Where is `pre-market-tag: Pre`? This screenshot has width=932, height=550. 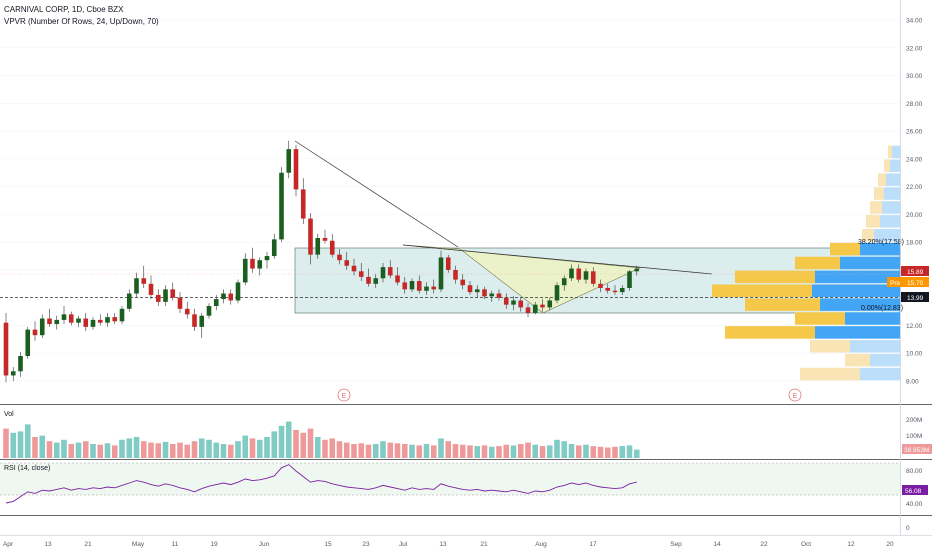
pre-market-tag: Pre is located at coordinates (895, 283).